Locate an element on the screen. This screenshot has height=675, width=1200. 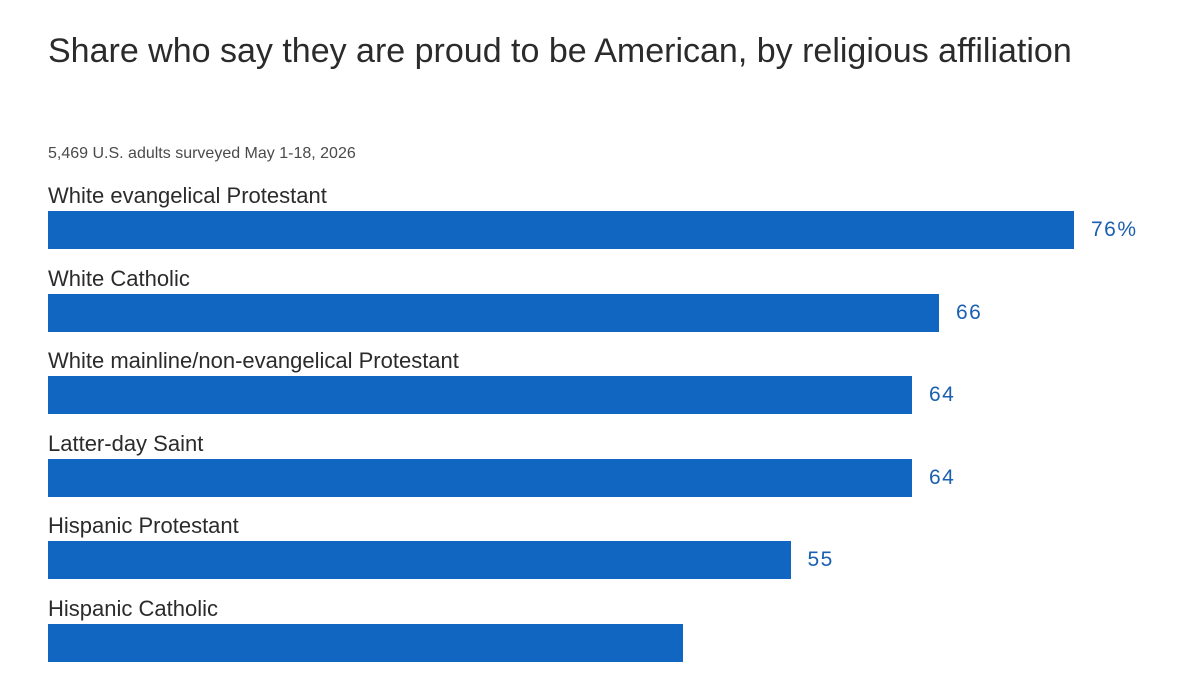
bar-value-label: 76% is located at coordinates (1114, 229).